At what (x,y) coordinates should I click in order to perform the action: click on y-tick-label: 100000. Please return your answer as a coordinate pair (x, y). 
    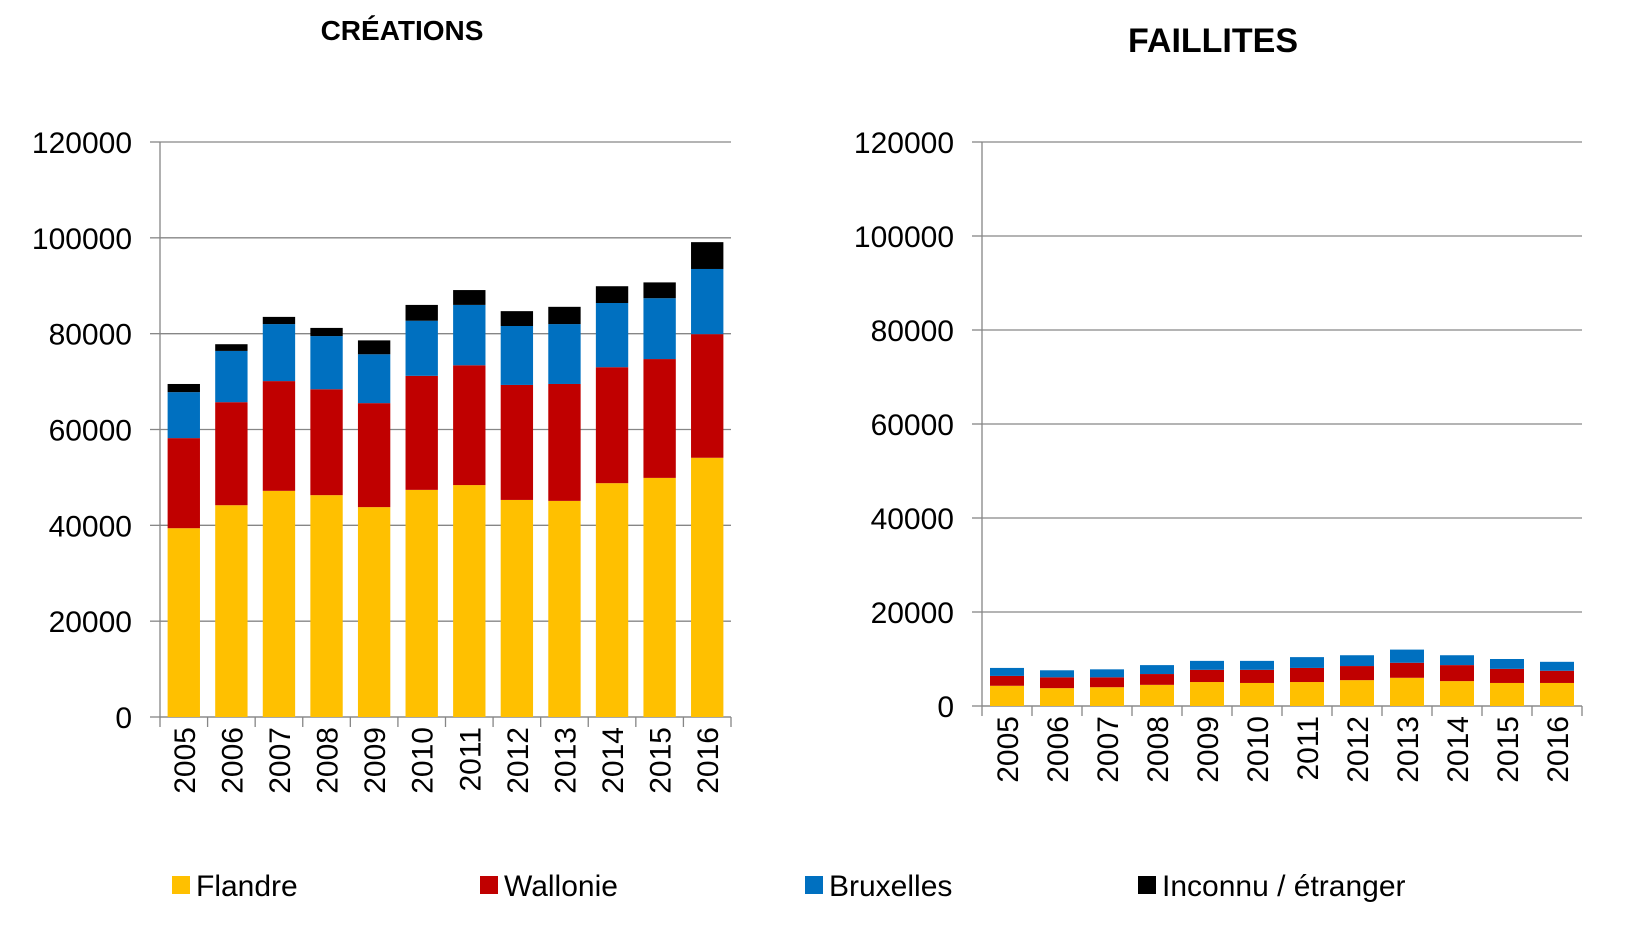
    Looking at the image, I should click on (904, 237).